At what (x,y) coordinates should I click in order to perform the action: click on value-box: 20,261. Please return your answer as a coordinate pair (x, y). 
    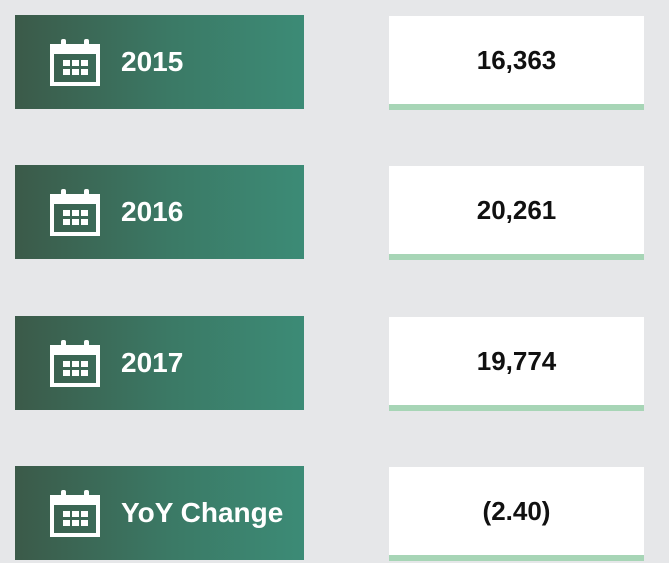
    Looking at the image, I should click on (516, 213).